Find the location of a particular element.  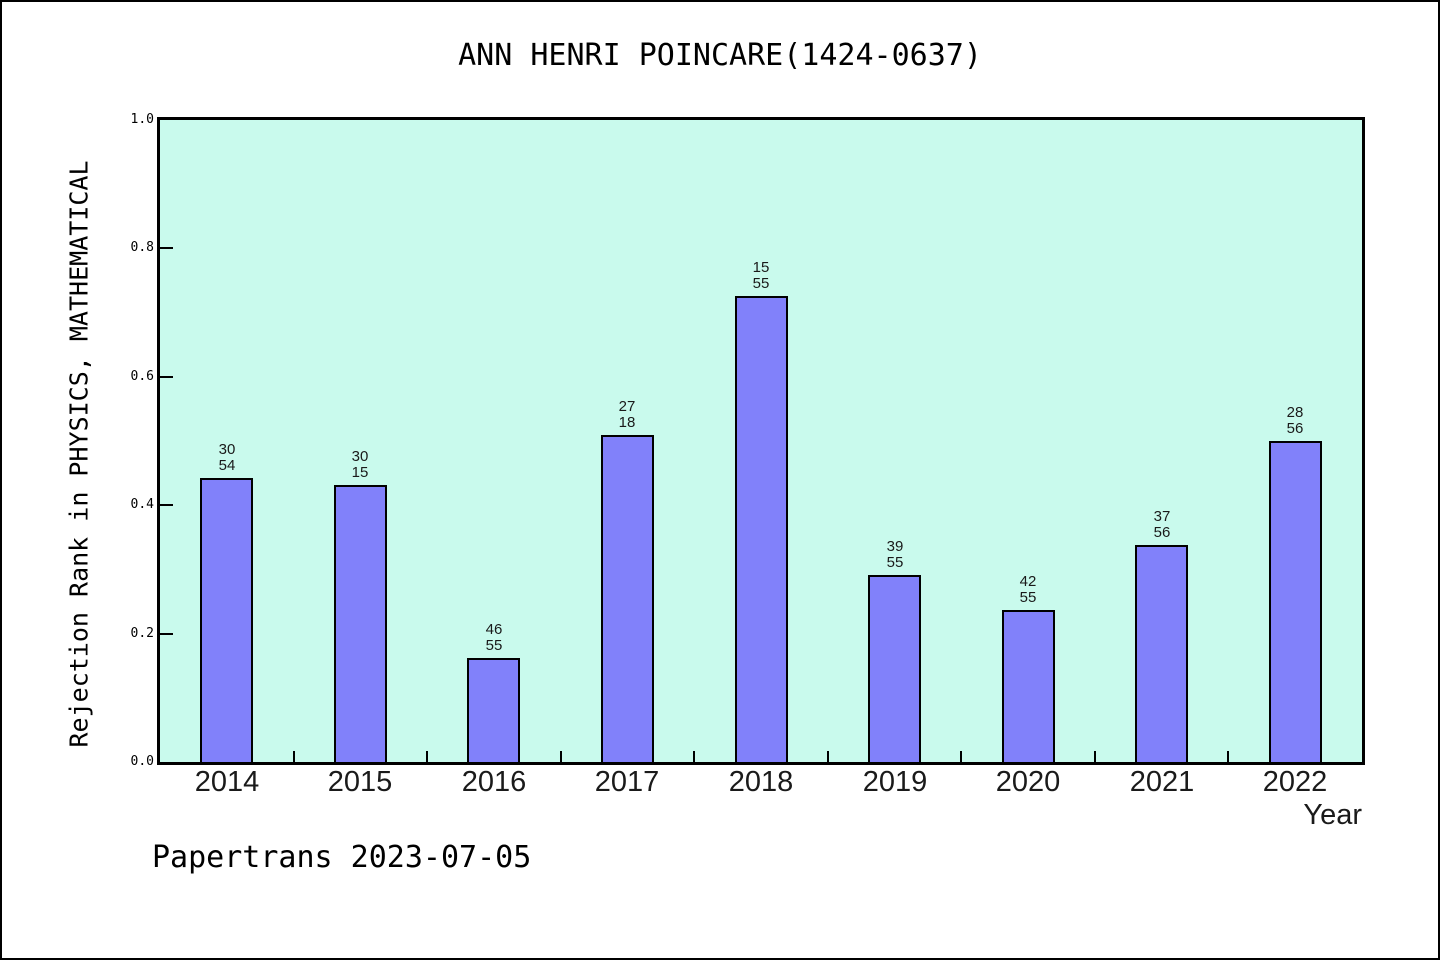

x-tick-label-2021: 2021 is located at coordinates (1162, 782).